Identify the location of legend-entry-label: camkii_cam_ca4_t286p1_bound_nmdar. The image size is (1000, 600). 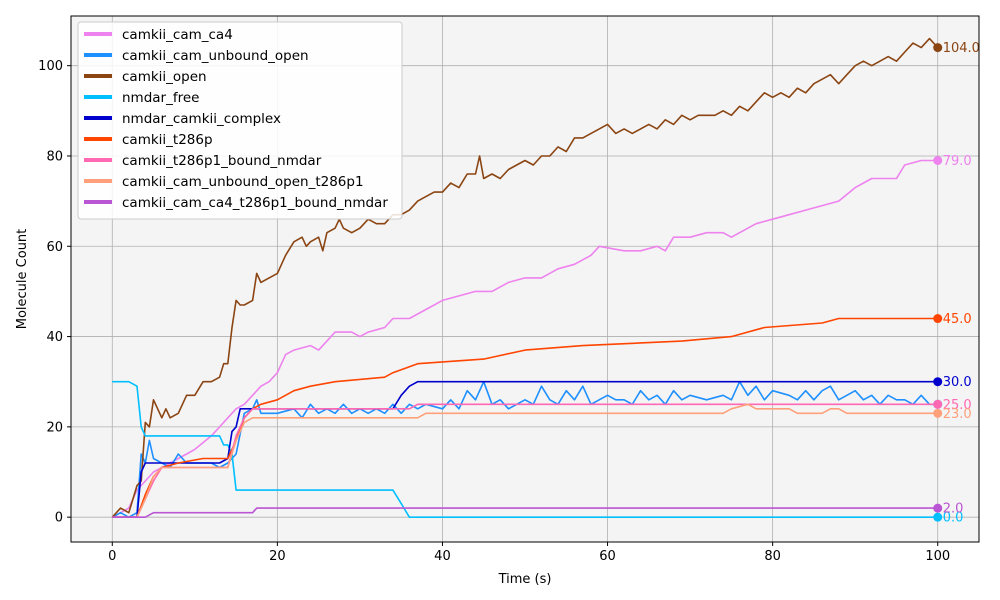
(255, 203).